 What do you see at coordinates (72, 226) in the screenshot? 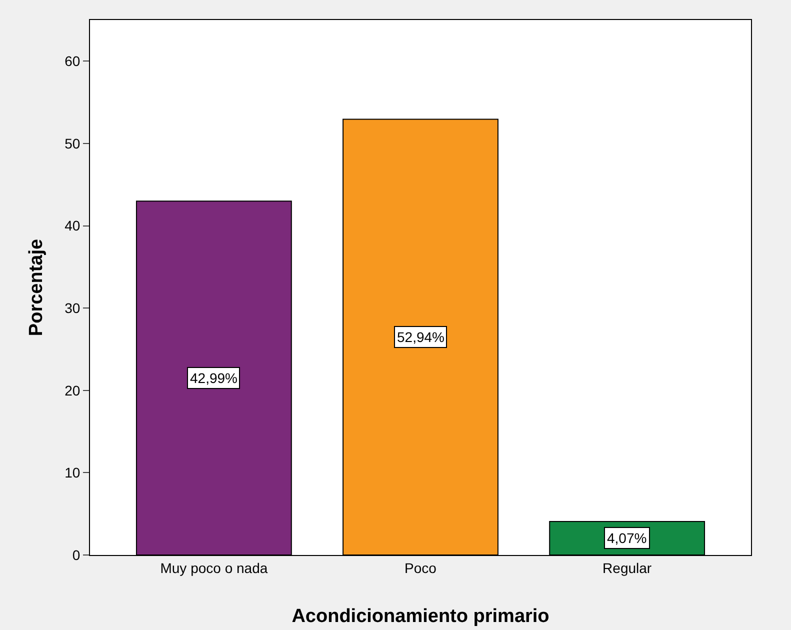
I see `y-tick-label: 40` at bounding box center [72, 226].